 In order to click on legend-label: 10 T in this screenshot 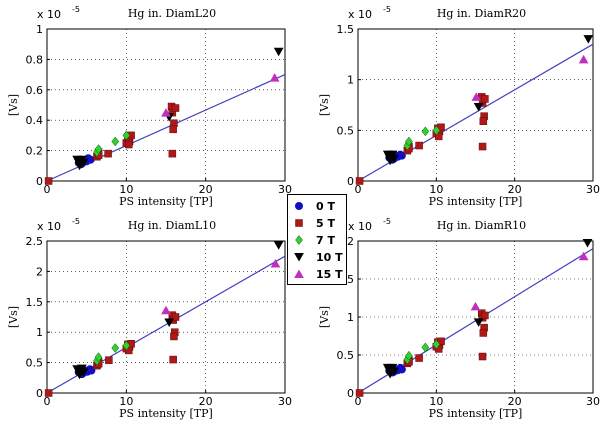, I will do `click(329, 257)`.